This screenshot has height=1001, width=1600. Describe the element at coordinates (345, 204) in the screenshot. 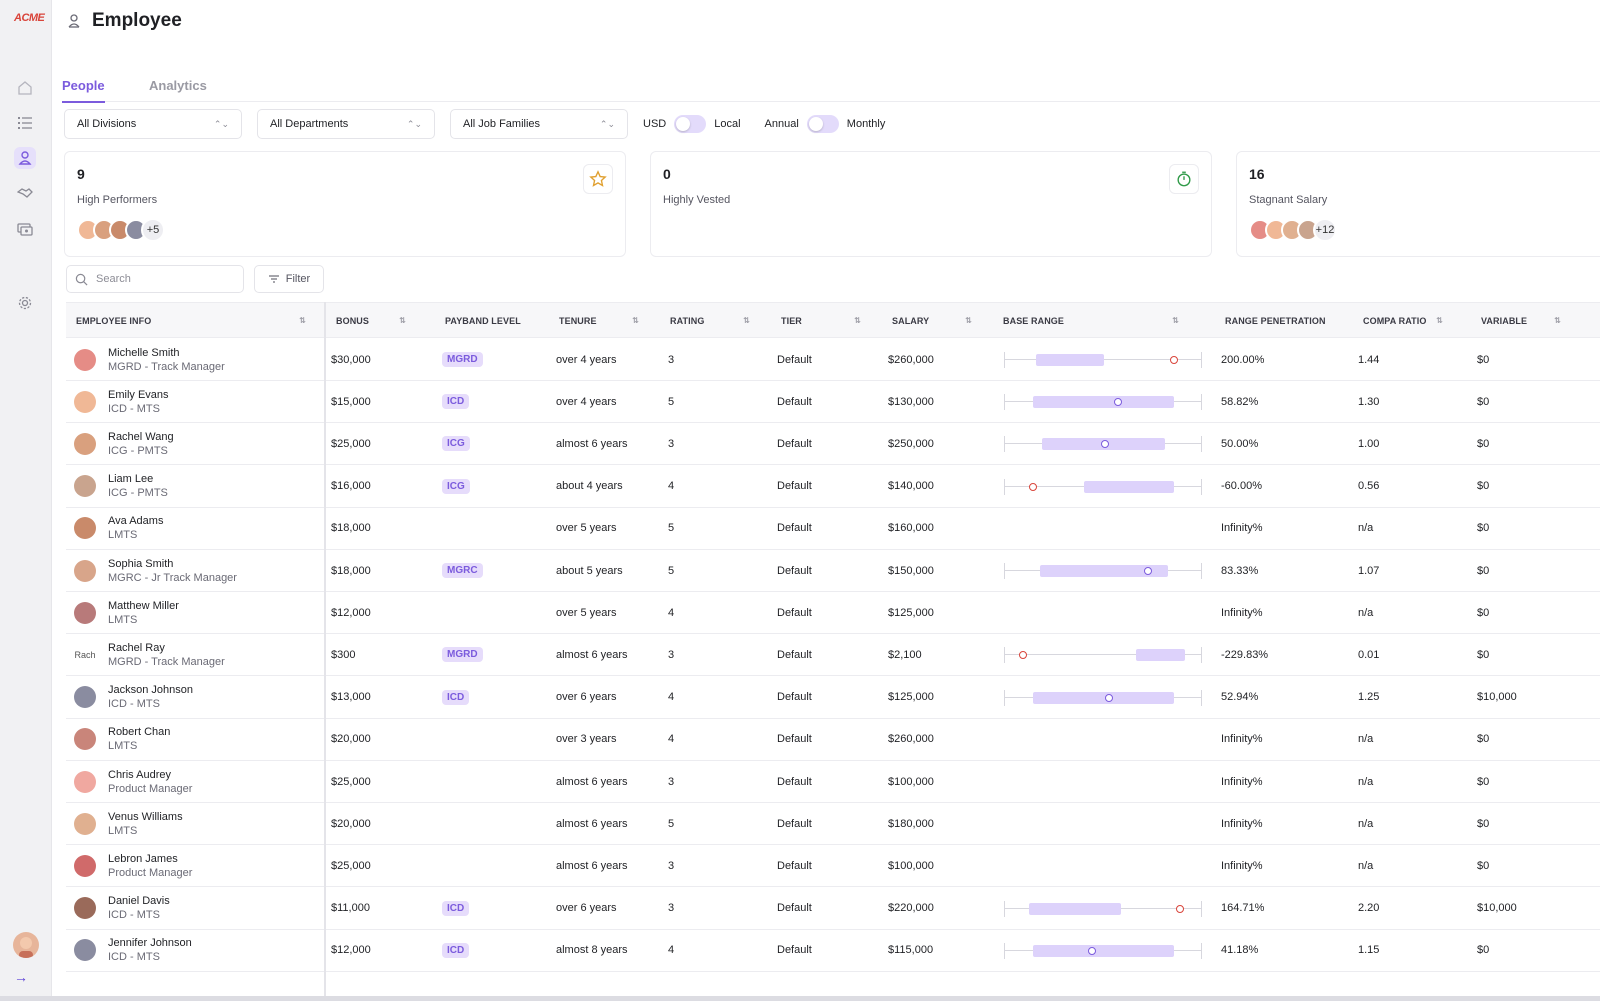

I see `card-high-performers: 9 High Performers +5` at that location.